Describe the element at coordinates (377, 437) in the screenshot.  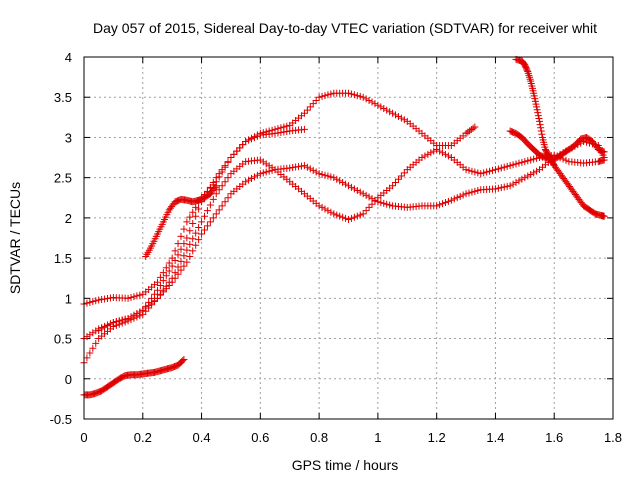
I see `x-tick-label: 1` at that location.